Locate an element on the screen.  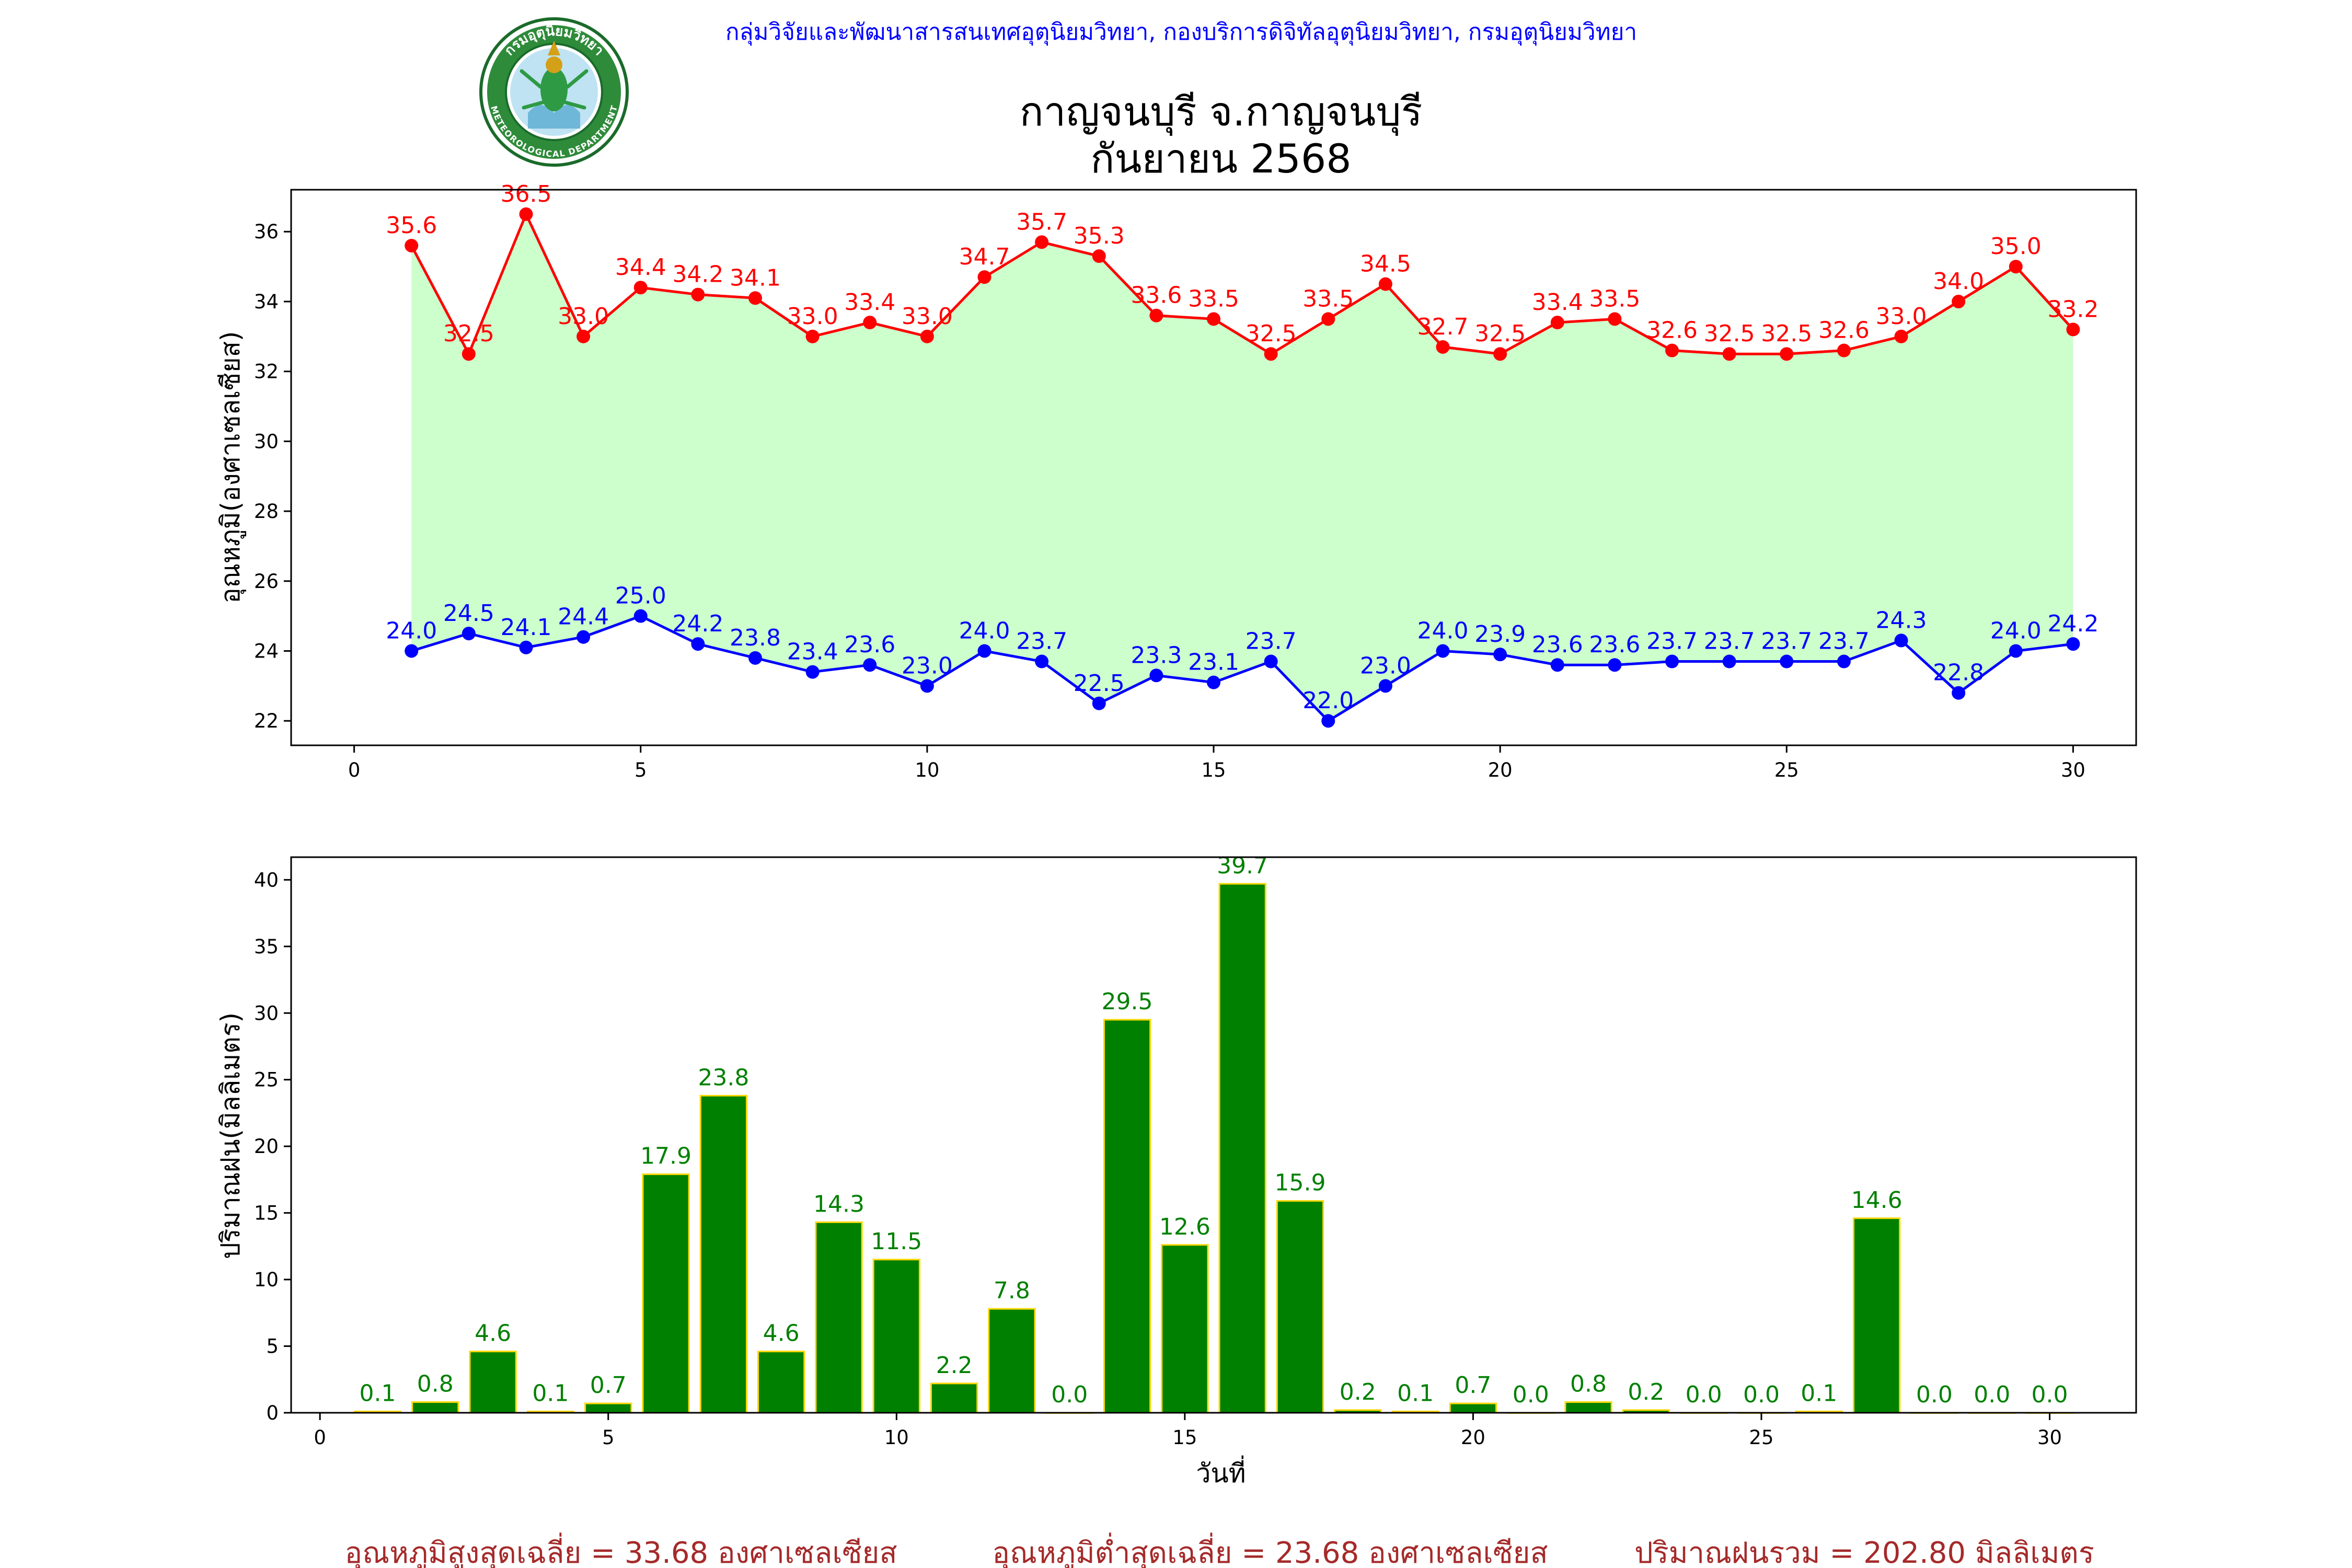
rainfall-y-tick-label: 15 is located at coordinates (266, 1213).